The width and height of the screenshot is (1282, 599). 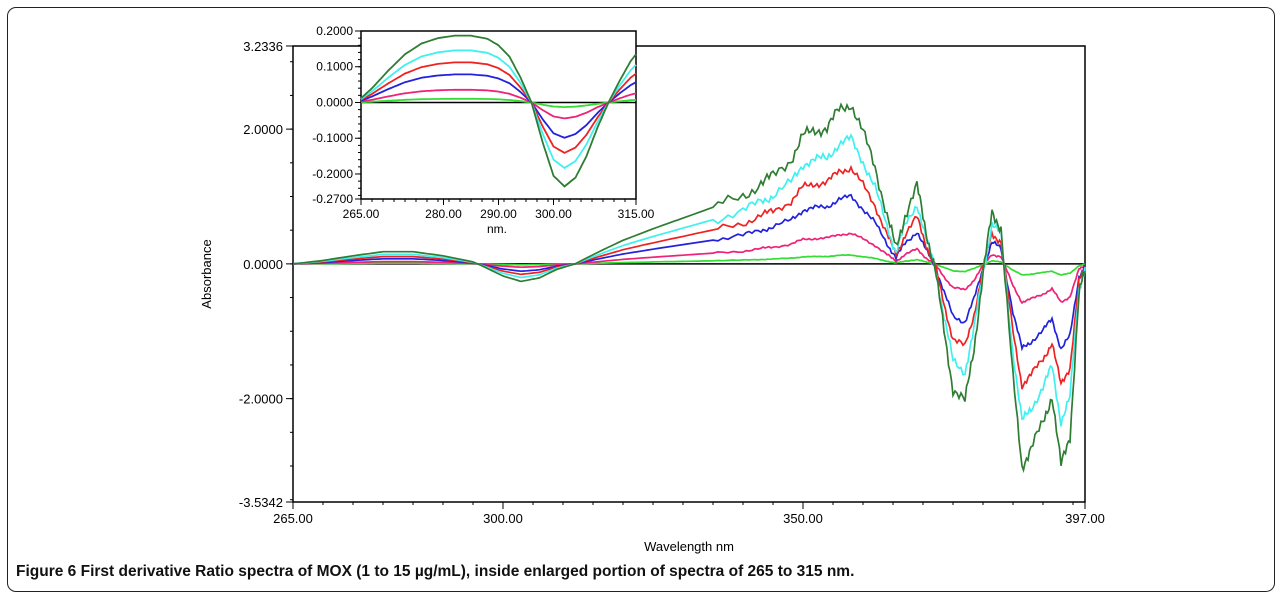 What do you see at coordinates (803, 518) in the screenshot?
I see `x-tick-label: 350.00` at bounding box center [803, 518].